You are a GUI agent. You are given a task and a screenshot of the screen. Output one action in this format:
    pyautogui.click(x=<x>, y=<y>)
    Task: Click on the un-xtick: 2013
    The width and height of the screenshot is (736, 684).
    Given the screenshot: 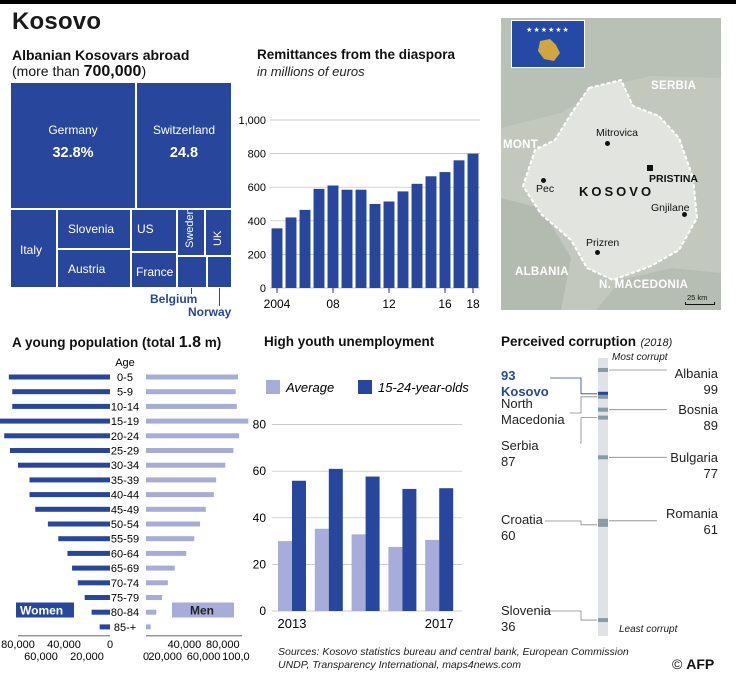 What is the action you would take?
    pyautogui.click(x=292, y=623)
    